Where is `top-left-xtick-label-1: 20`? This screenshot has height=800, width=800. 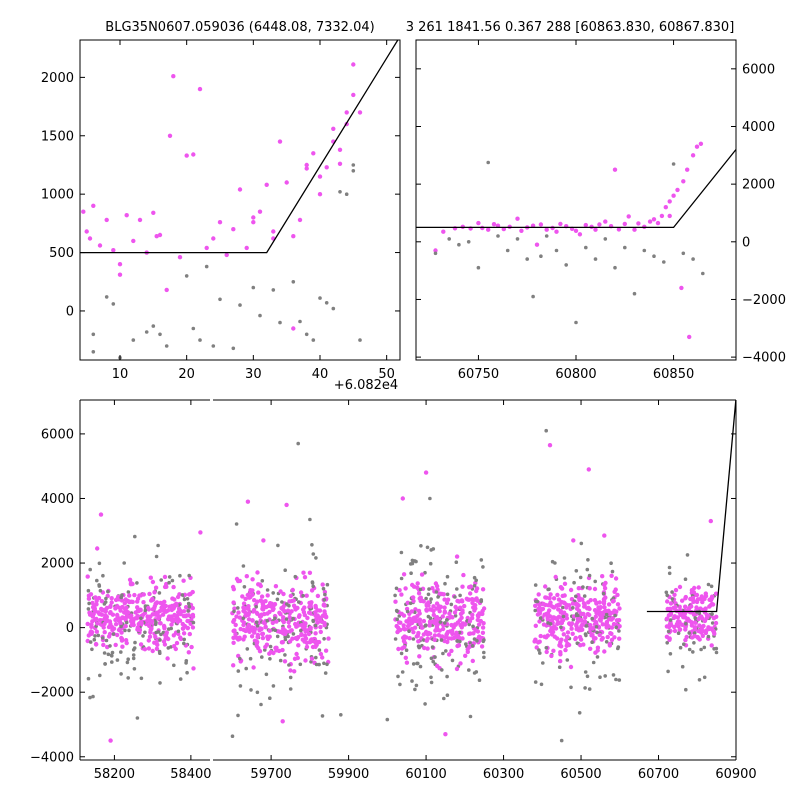
top-left-xtick-label-1: 20 is located at coordinates (186, 374).